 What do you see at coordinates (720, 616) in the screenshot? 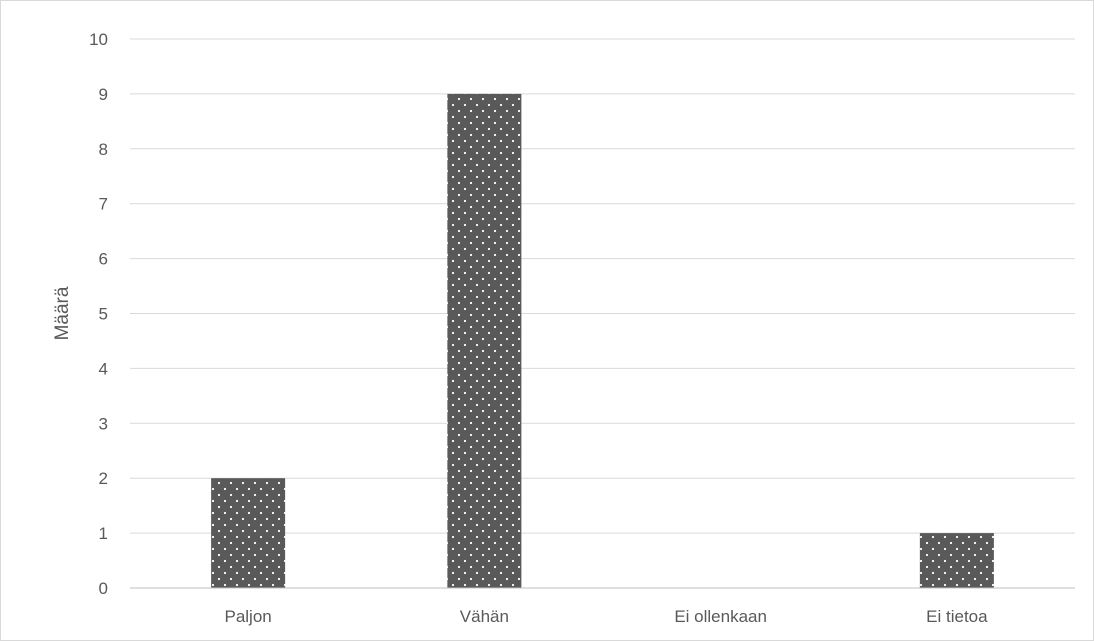
I see `x-tick-label: Ei ollenkaan` at bounding box center [720, 616].